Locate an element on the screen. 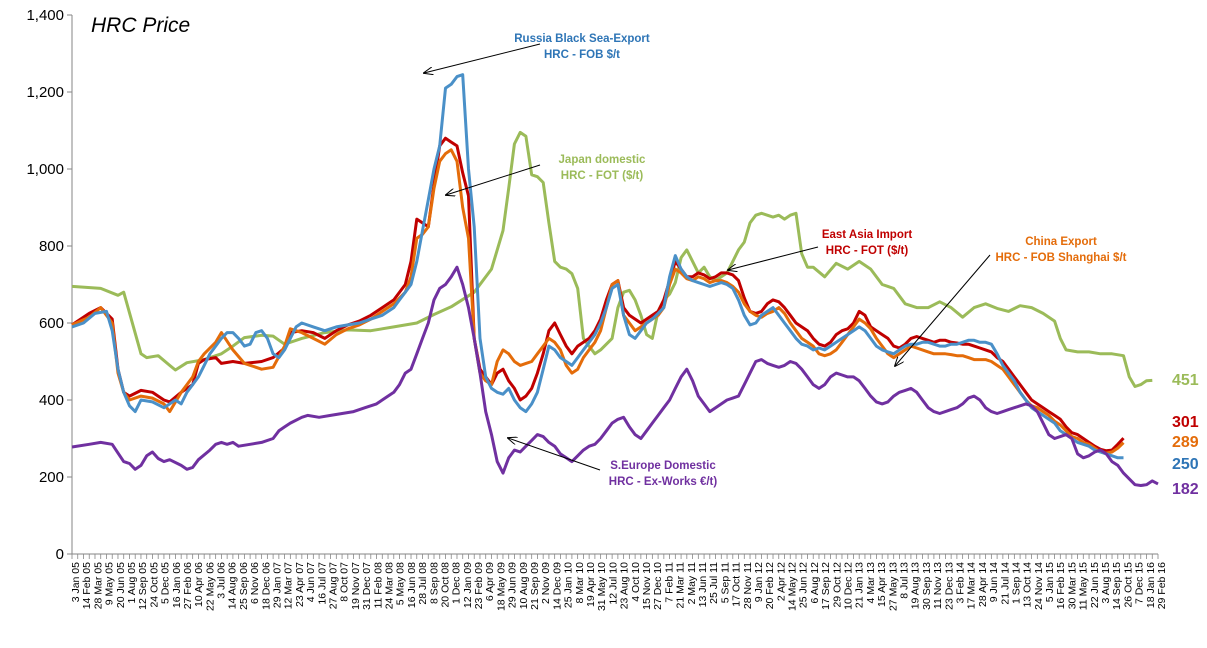  x-tick-label: 1 Aug 05 is located at coordinates (132, 583).